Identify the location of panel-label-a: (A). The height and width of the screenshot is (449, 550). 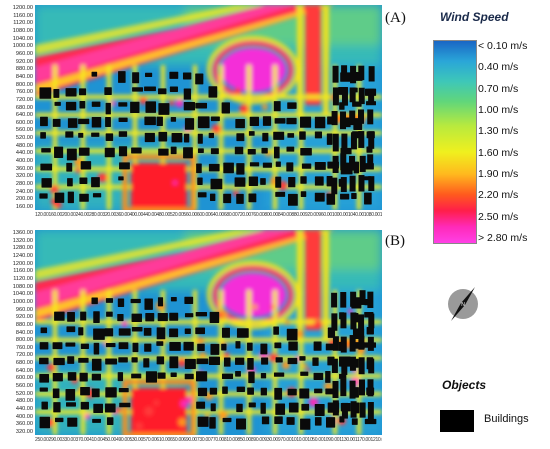
(395, 18).